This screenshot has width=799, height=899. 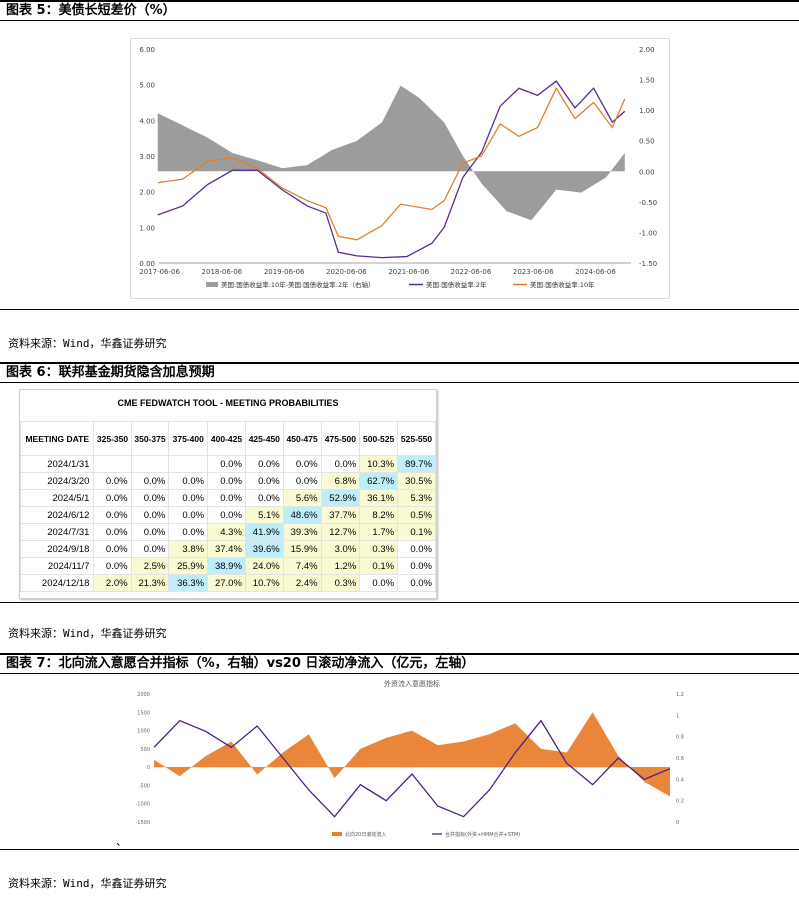 I want to click on left-tick-label: 500, so click(x=145, y=750).